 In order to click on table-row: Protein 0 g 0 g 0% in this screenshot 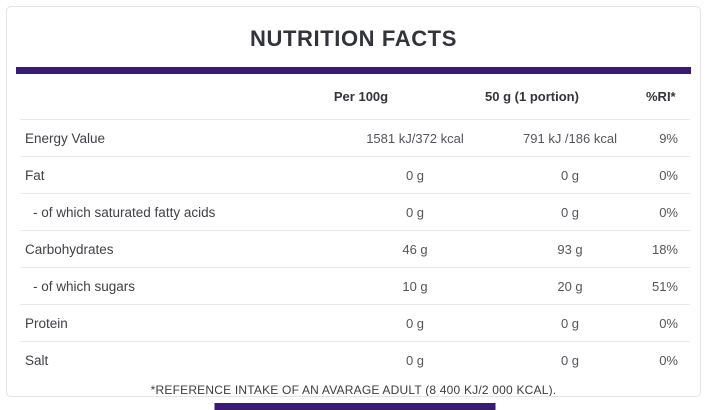, I will do `click(355, 323)`.